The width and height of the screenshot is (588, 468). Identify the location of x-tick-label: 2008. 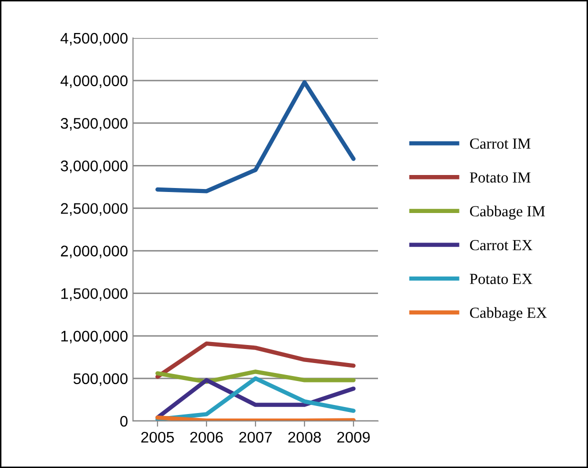
(304, 437).